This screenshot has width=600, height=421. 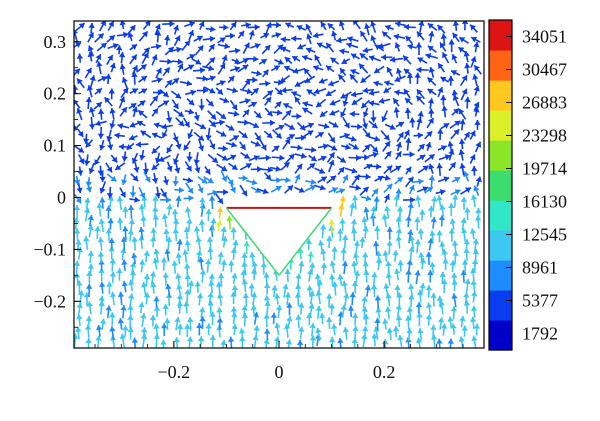 What do you see at coordinates (252, 241) in the screenshot?
I see `obstacle-left-edge` at bounding box center [252, 241].